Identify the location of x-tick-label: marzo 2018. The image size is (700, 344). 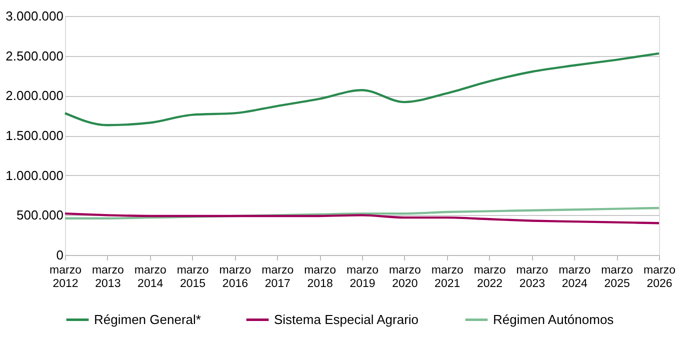
(320, 277).